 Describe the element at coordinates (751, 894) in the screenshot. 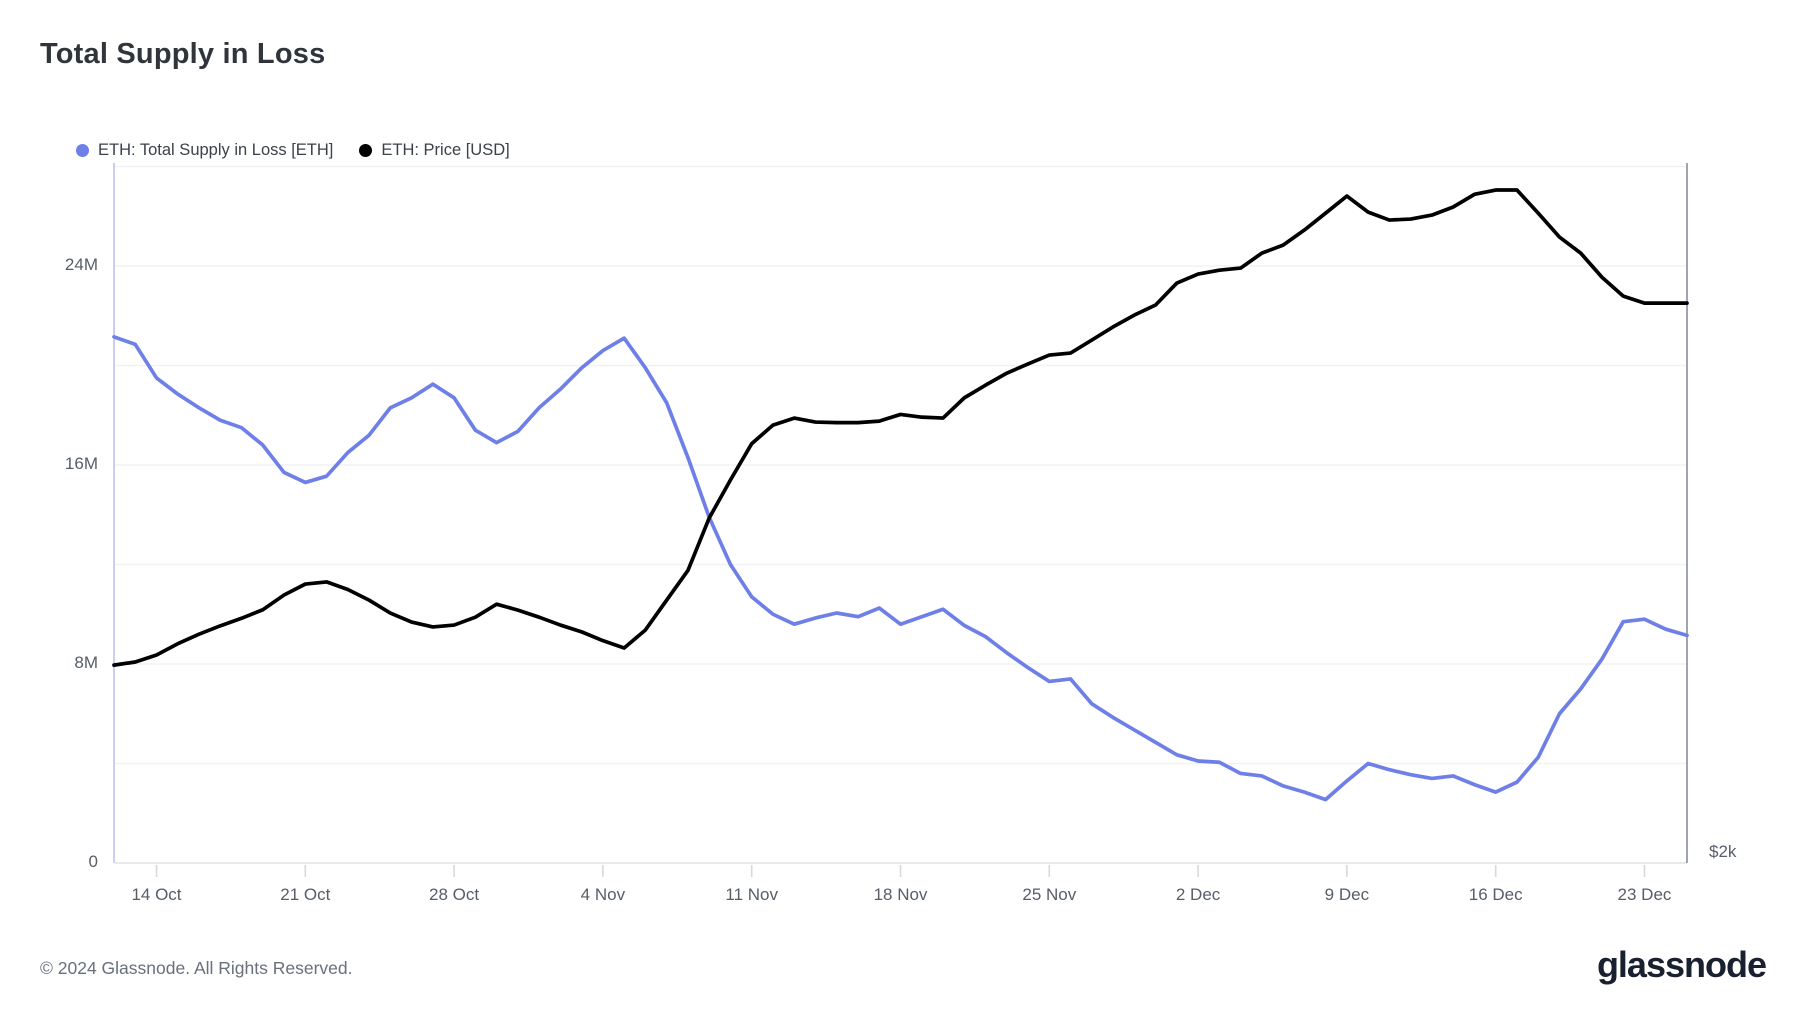

I see `x-axis-label: 11 Nov` at that location.